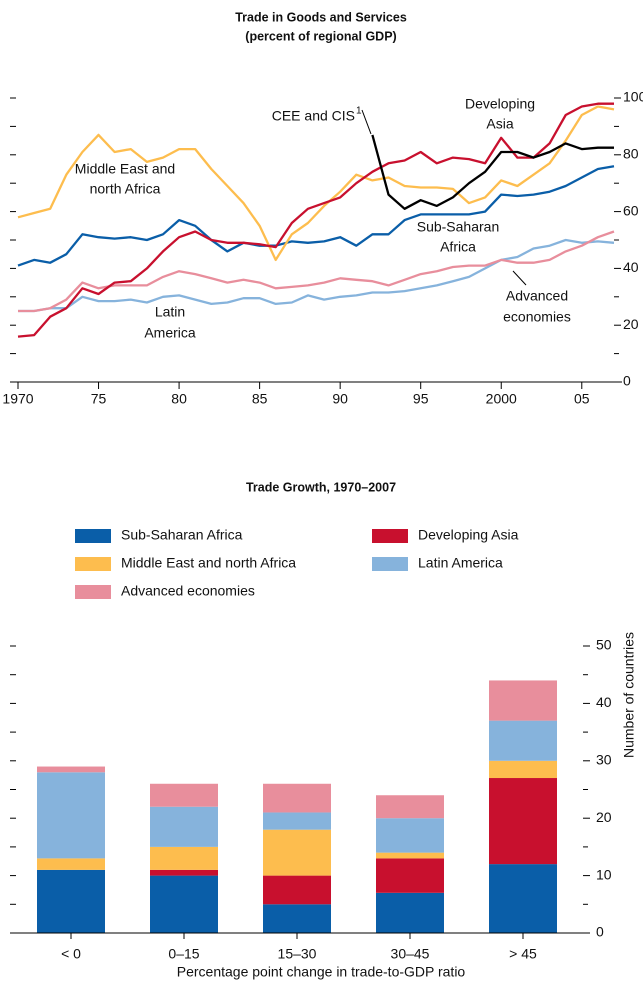 This screenshot has height=989, width=643. I want to click on x-tick-label: 30–45, so click(410, 954).